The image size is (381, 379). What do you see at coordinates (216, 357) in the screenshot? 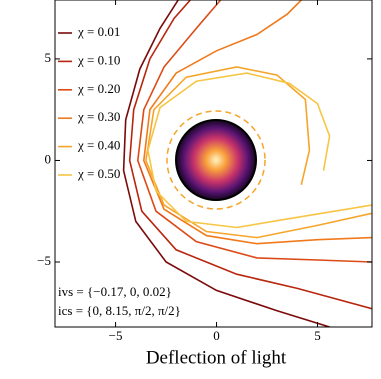
I see `x-axis-label: Deflection of light` at bounding box center [216, 357].